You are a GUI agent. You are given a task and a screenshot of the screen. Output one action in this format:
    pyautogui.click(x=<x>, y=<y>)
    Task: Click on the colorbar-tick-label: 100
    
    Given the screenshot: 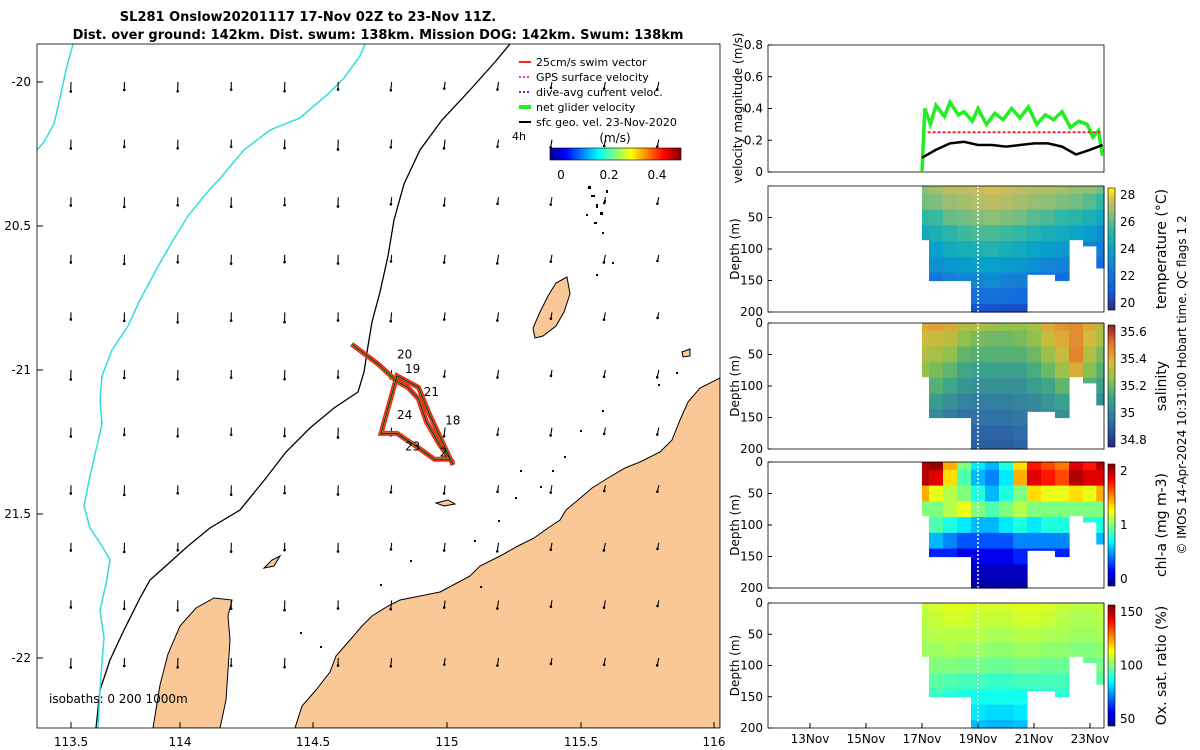 What is the action you would take?
    pyautogui.click(x=1131, y=666)
    